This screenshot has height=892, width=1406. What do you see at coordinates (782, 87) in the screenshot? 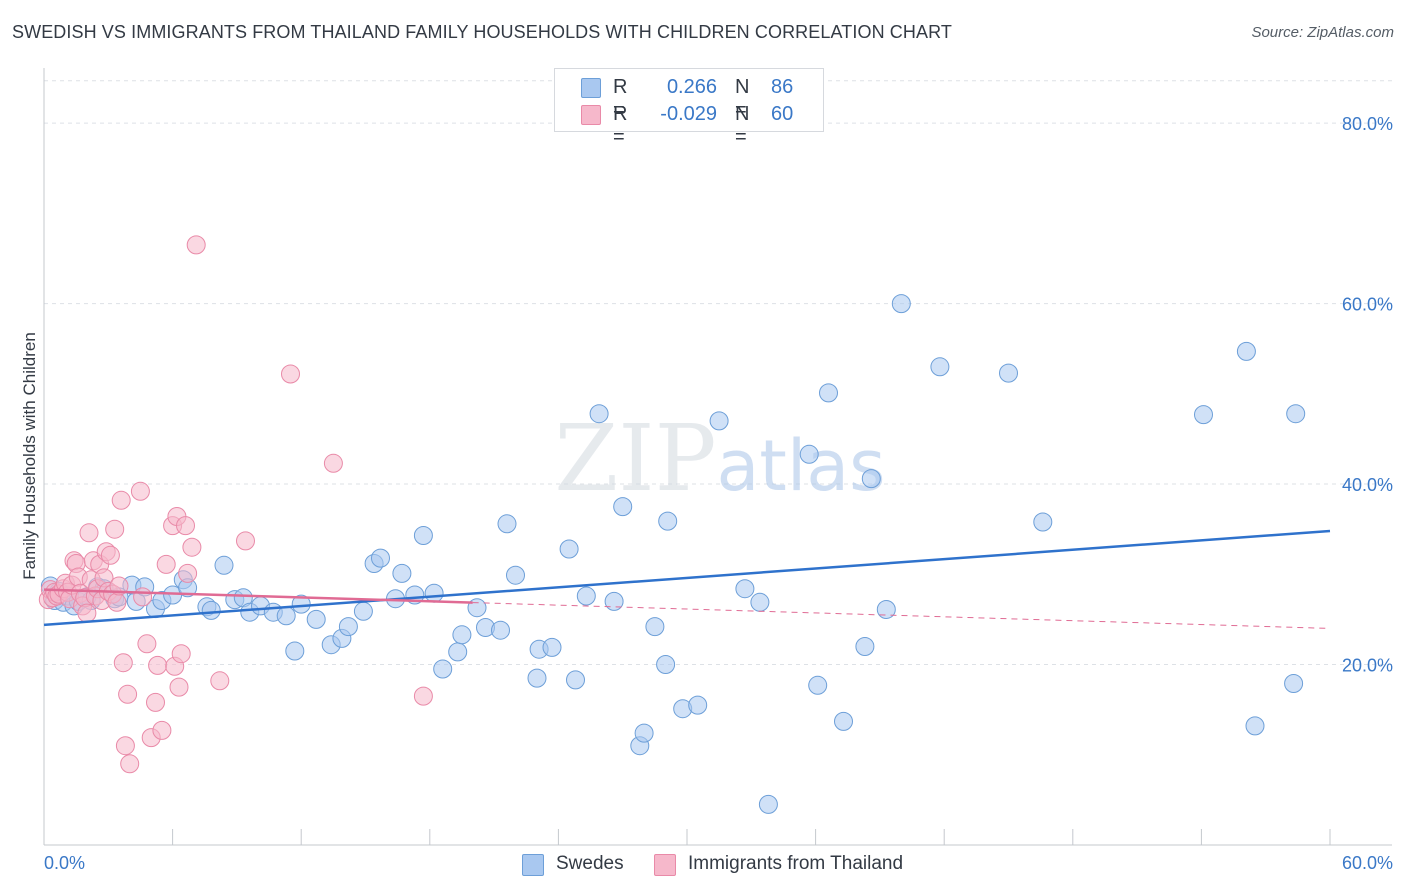
I see `n-value: 86` at bounding box center [782, 87].